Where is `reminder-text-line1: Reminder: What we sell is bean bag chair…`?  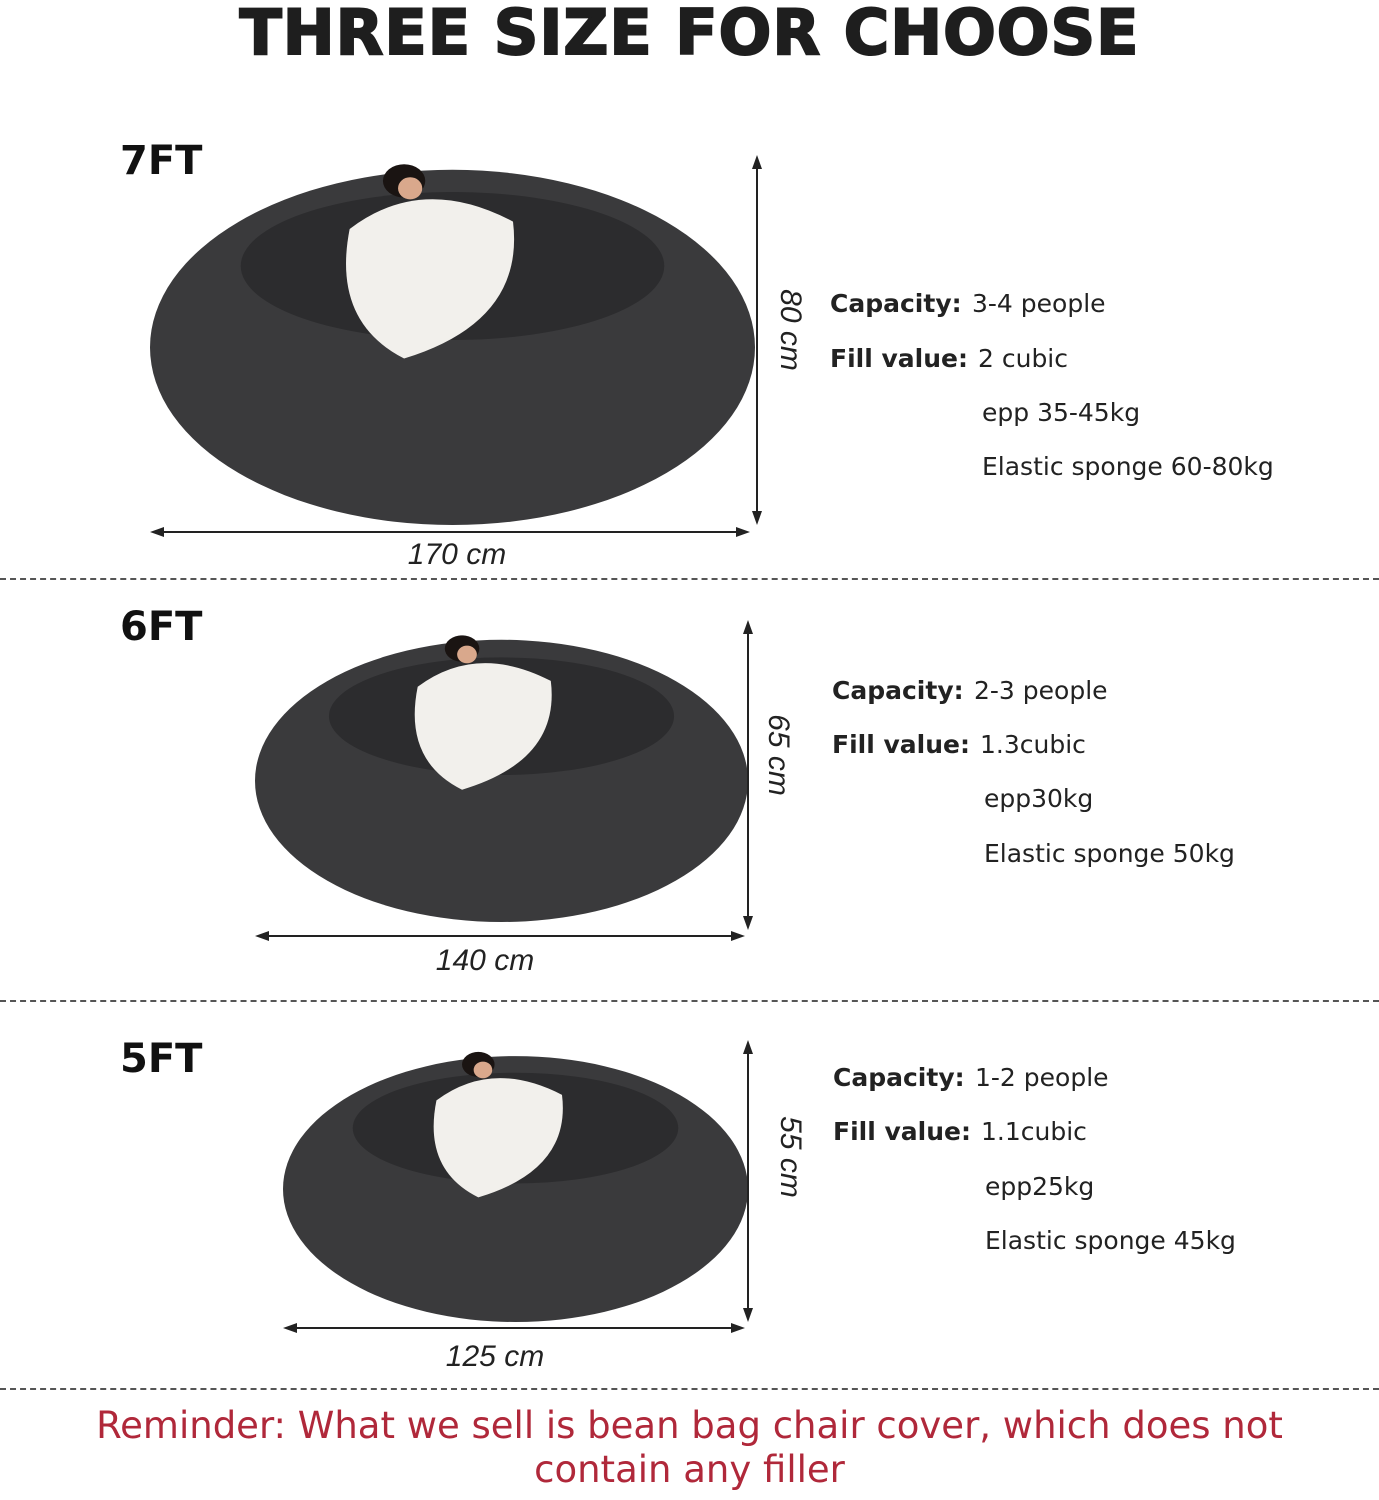 reminder-text-line1: Reminder: What we sell is bean bag chair… is located at coordinates (689, 1425).